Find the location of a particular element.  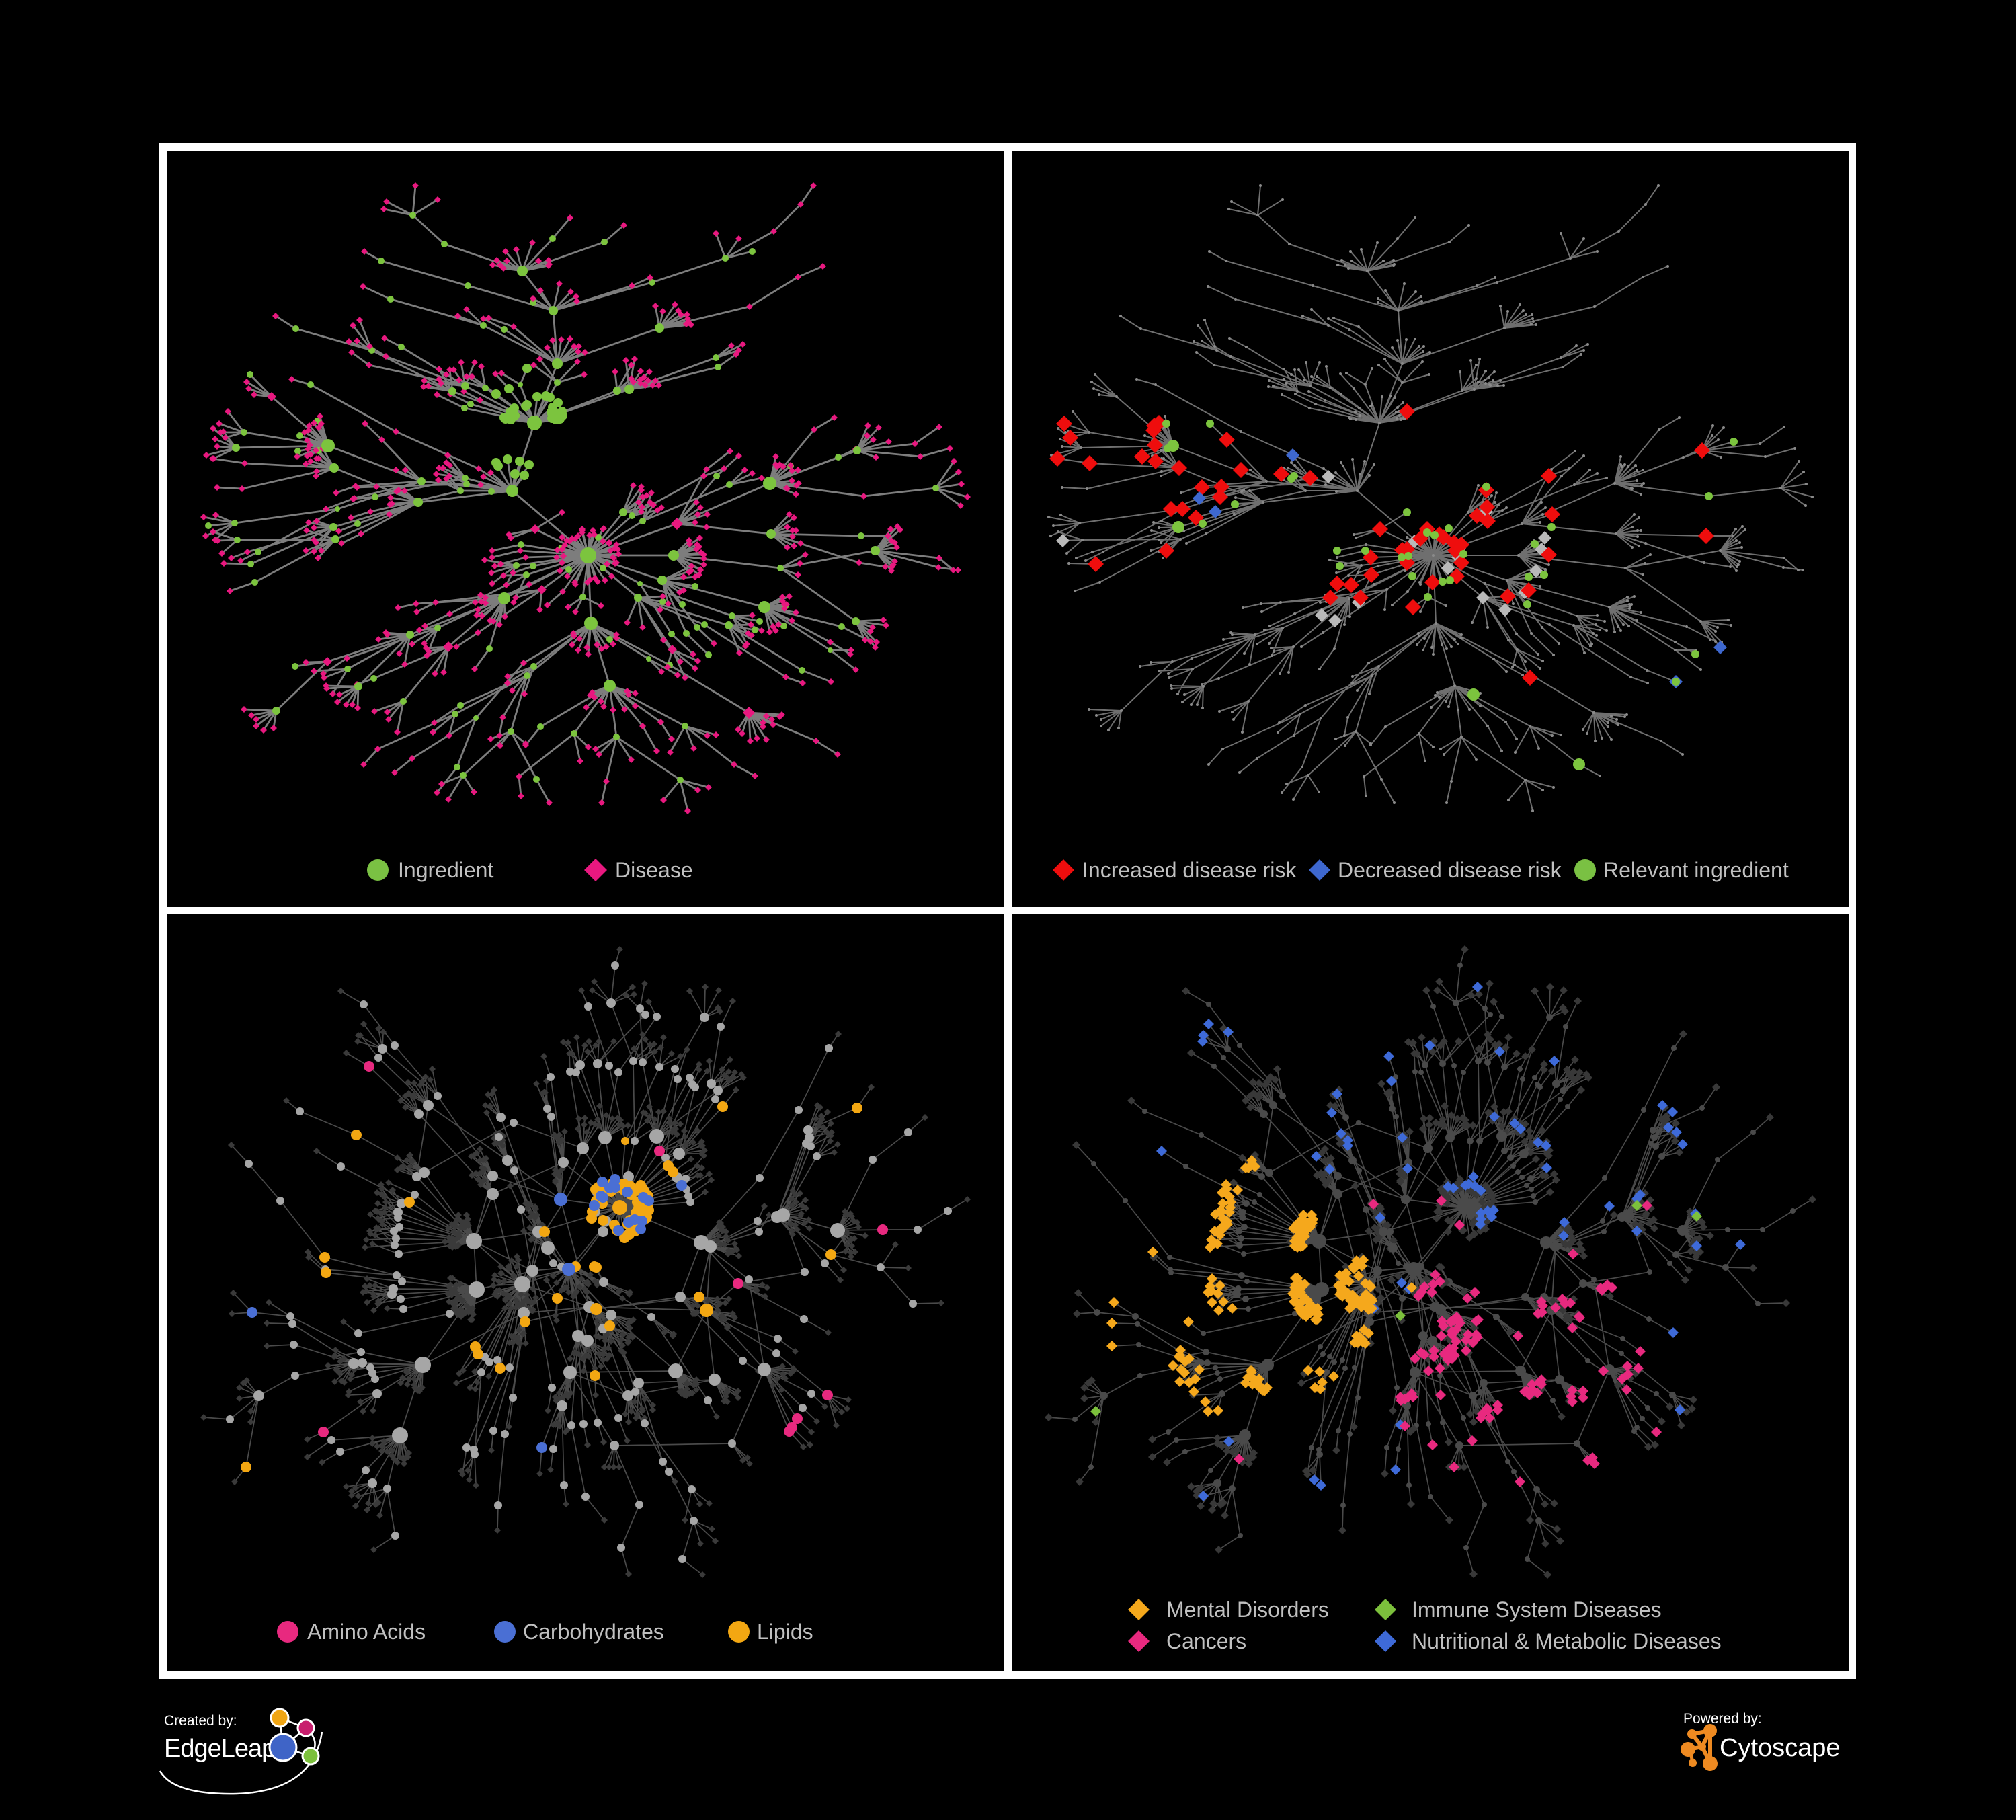

svg-text:Nutritional & Metabolic Diseas: Nutritional & Metabolic Diseases is located at coordinates (1567, 1641).